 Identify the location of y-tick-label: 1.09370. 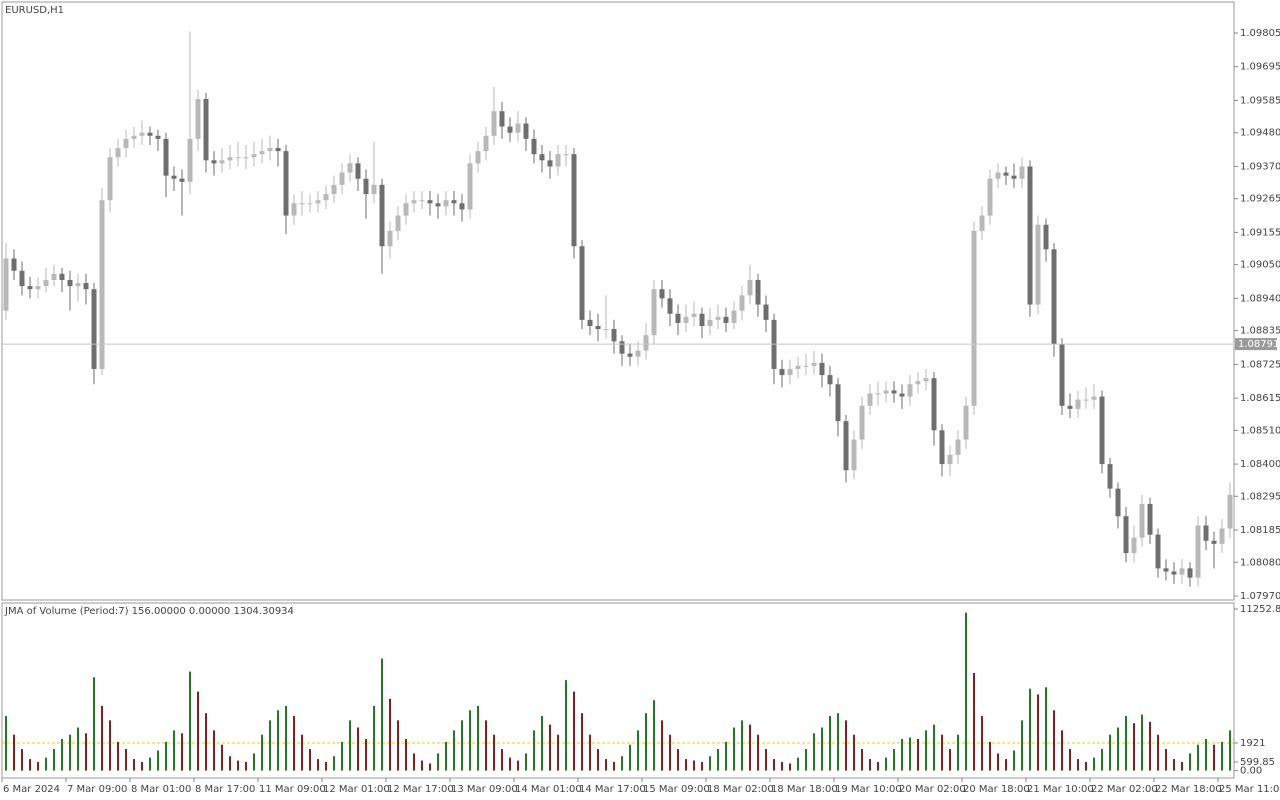
(1260, 166).